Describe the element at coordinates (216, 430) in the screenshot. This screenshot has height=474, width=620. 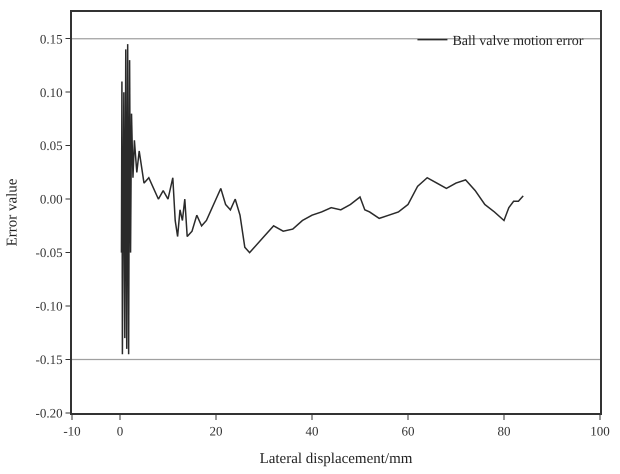
I see `x-tick-label: 20` at that location.